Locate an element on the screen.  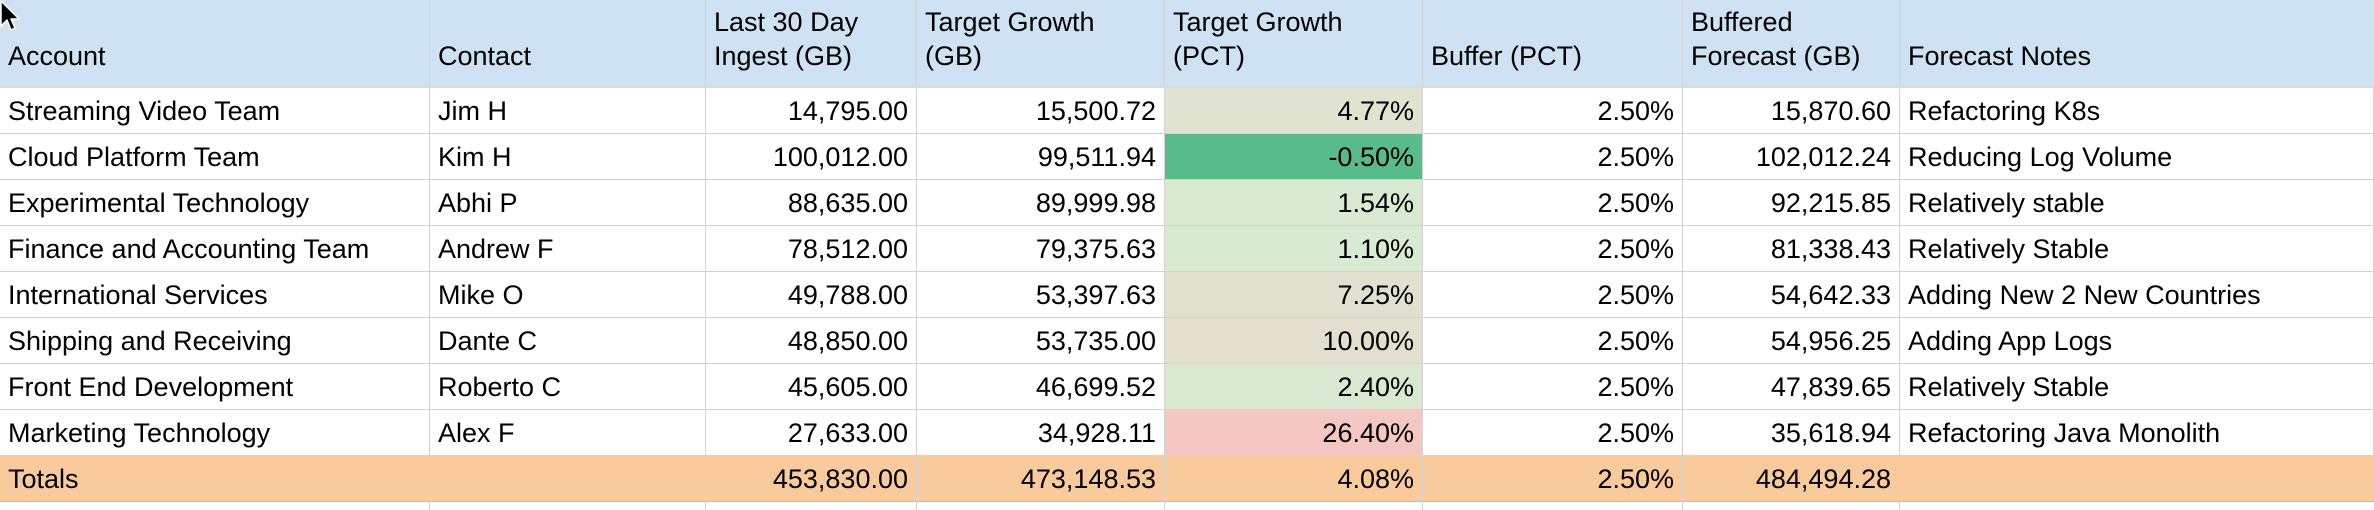
header-target-growth-gb: Target Growth (GB) is located at coordinates (1041, 39).